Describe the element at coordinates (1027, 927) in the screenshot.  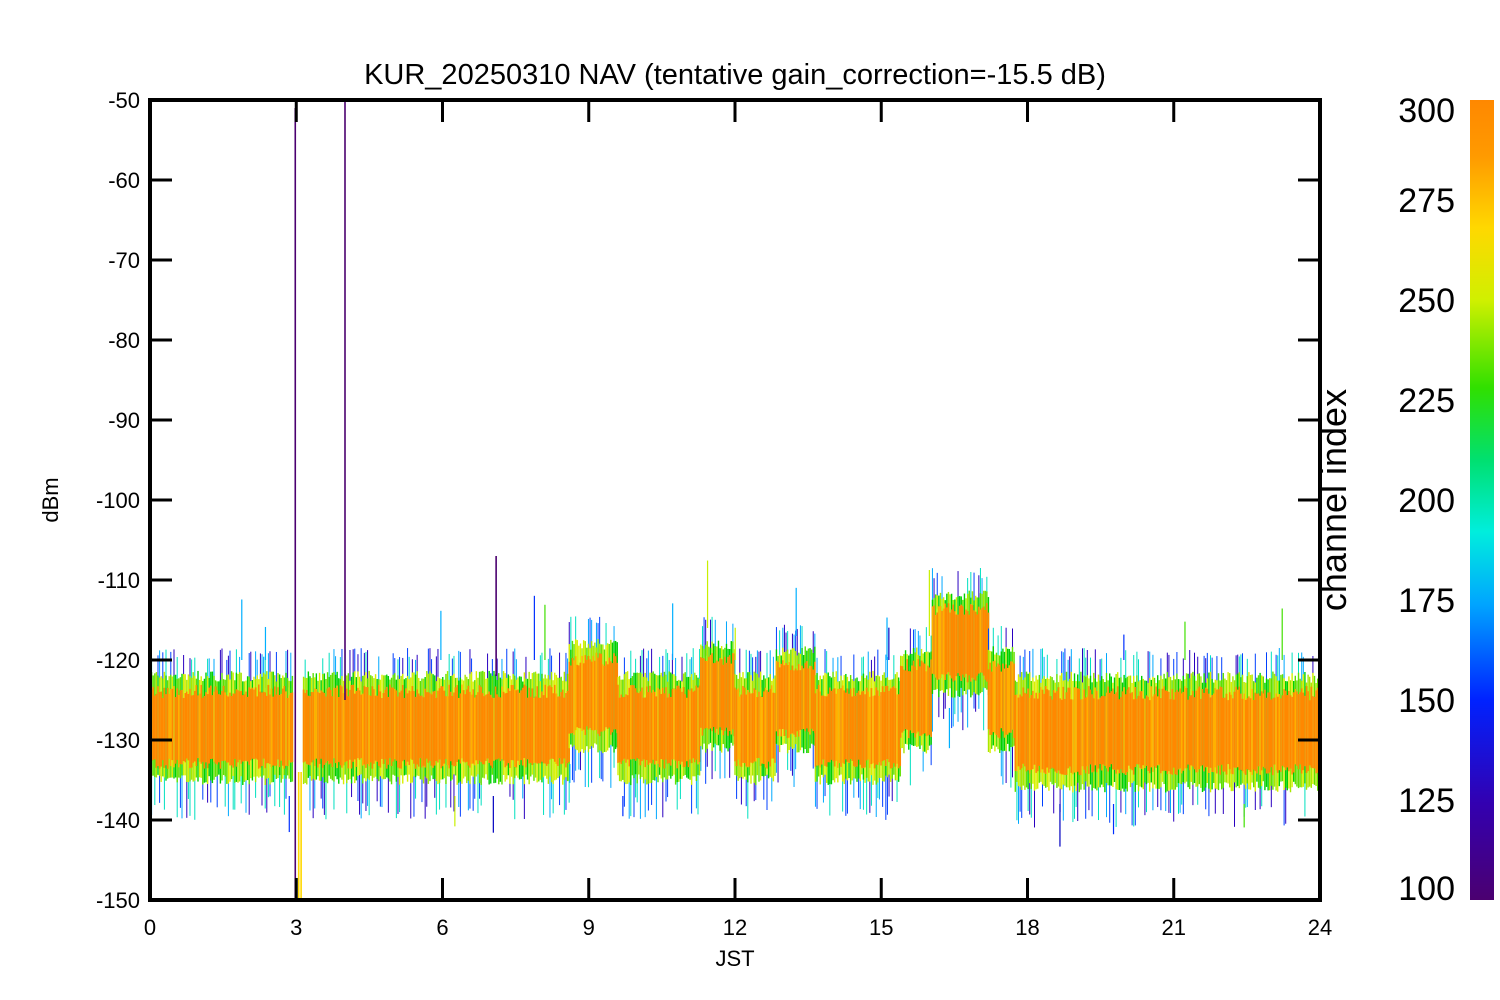
I see `x-tick-label: 18` at that location.